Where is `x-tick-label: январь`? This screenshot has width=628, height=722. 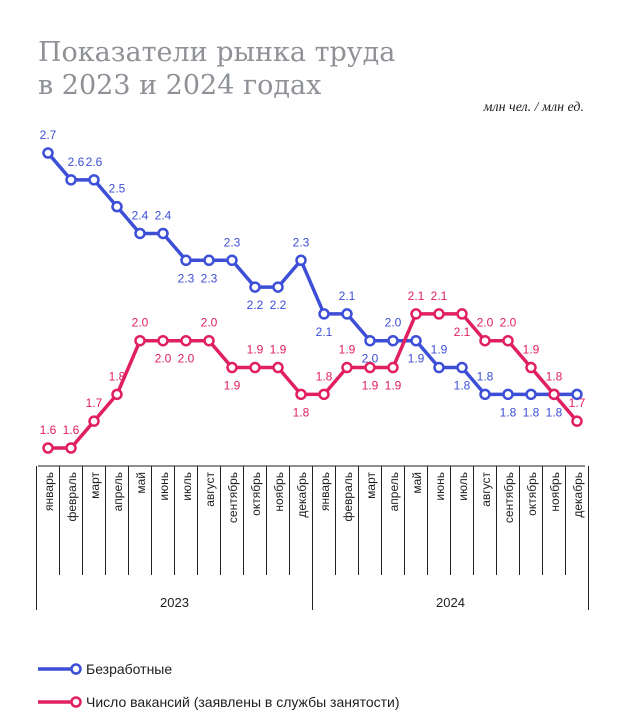 x-tick-label: январь is located at coordinates (49, 491).